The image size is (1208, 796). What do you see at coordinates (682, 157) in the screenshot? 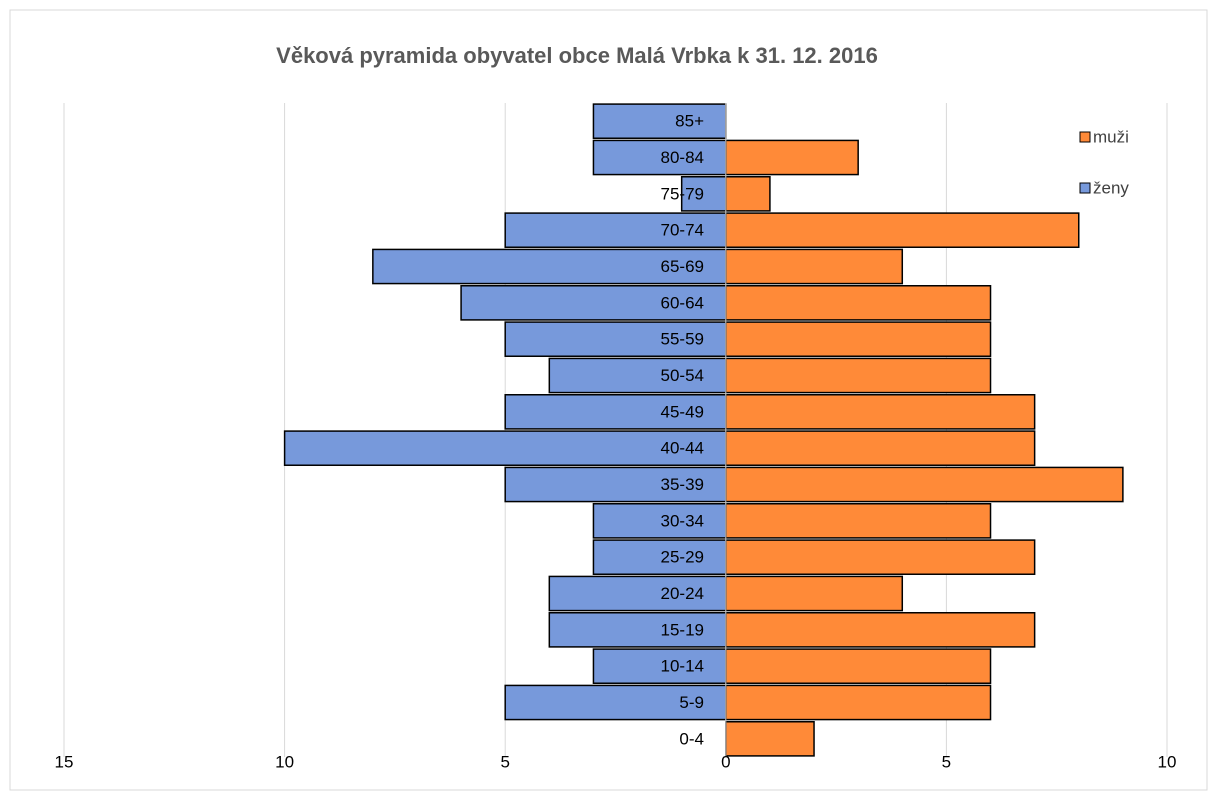
I see `y-tick-label: 80-84` at bounding box center [682, 157].